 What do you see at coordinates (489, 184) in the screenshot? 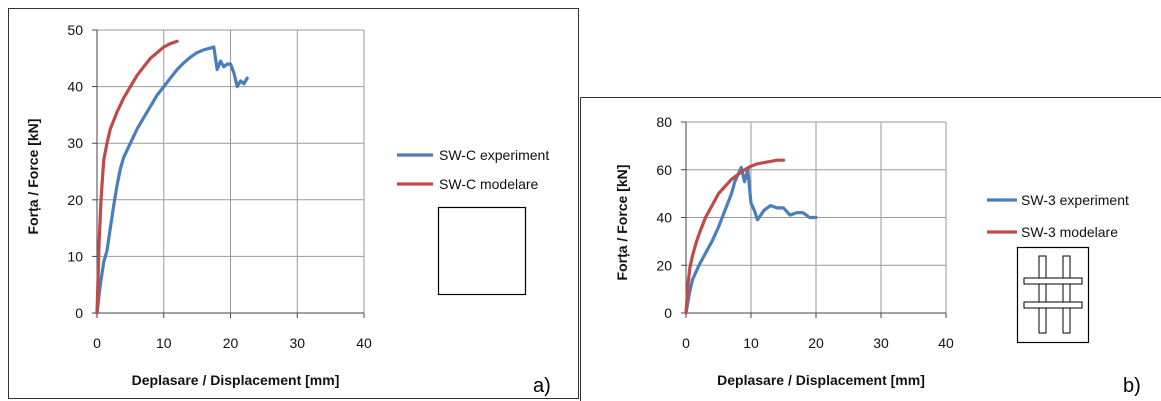
I see `legend-label-2: SW-C modelare` at bounding box center [489, 184].